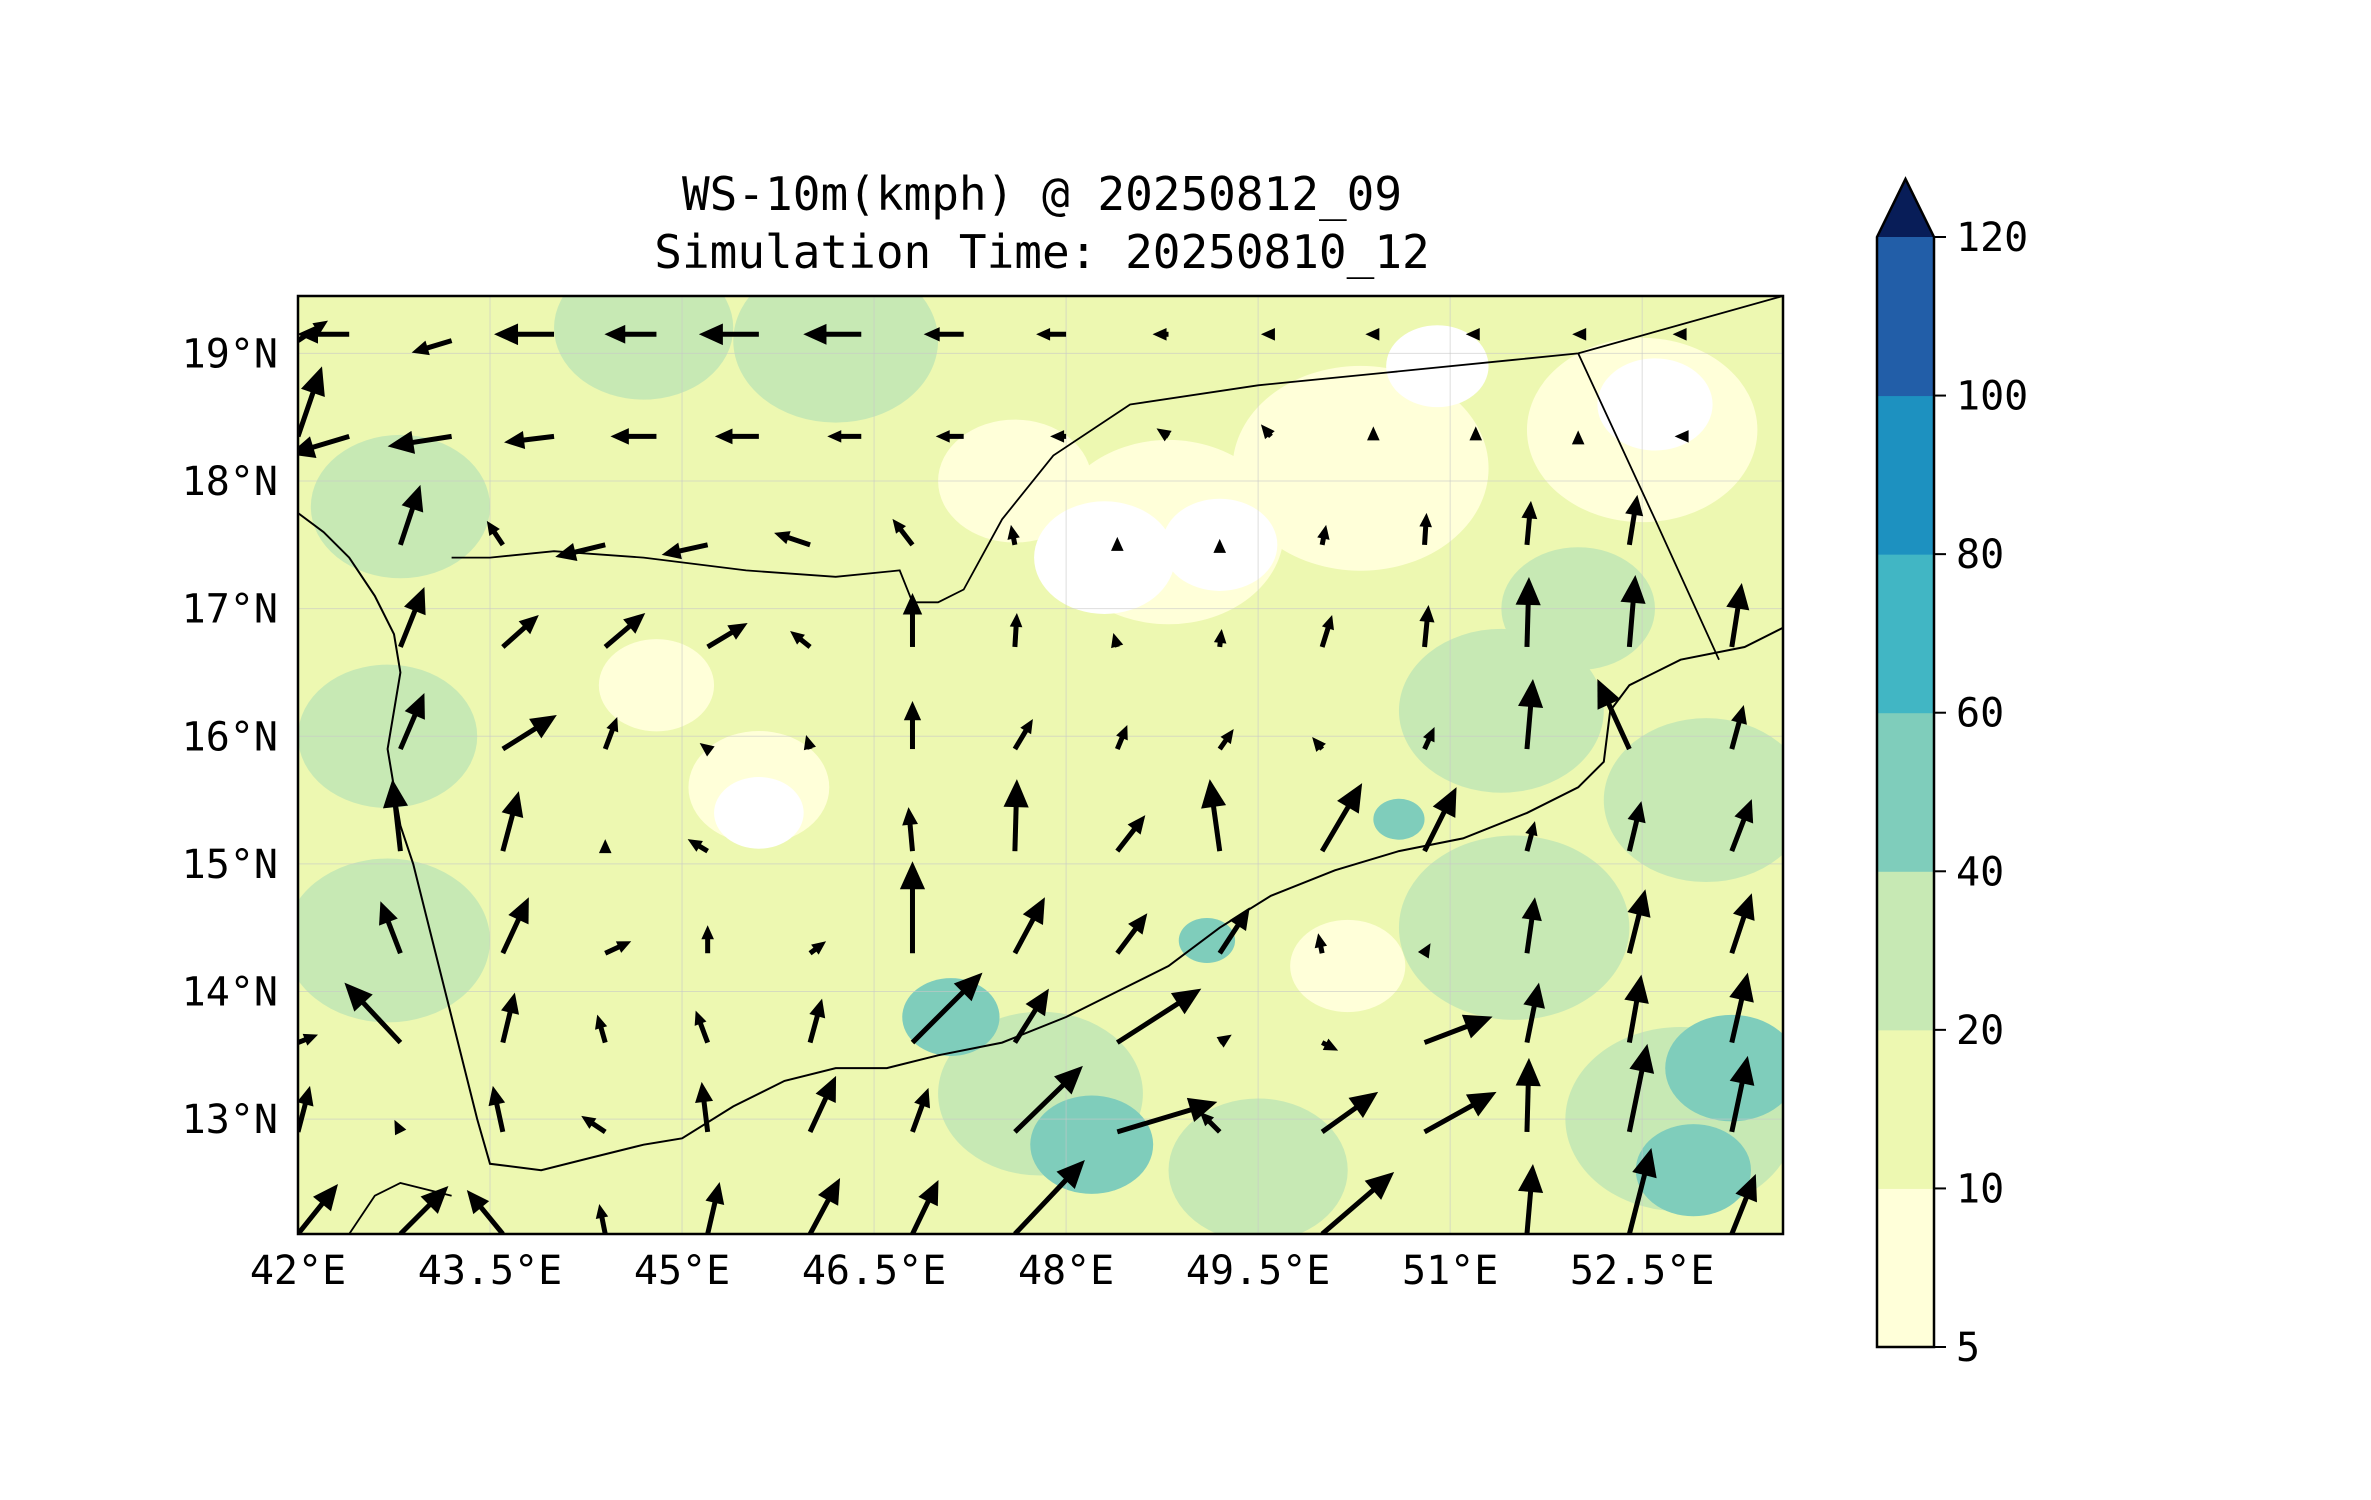 The height and width of the screenshot is (1500, 2371). I want to click on lat-tick-label: 16°N, so click(230, 737).